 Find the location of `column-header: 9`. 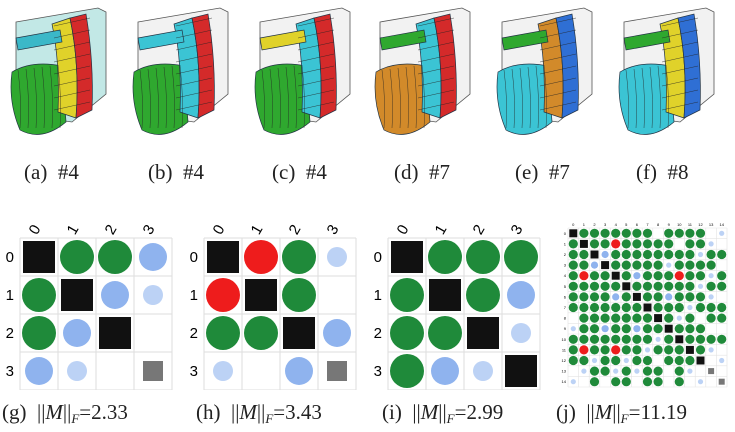

column-header: 9 is located at coordinates (669, 224).